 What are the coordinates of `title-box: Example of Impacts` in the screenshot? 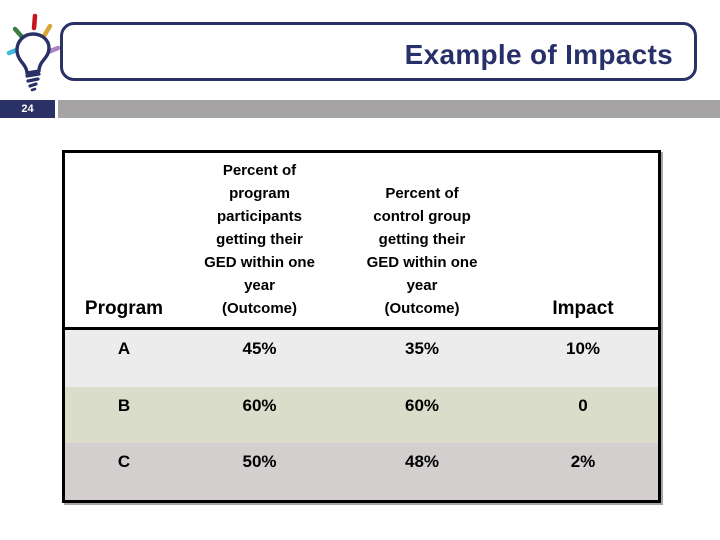 It's located at (378, 51).